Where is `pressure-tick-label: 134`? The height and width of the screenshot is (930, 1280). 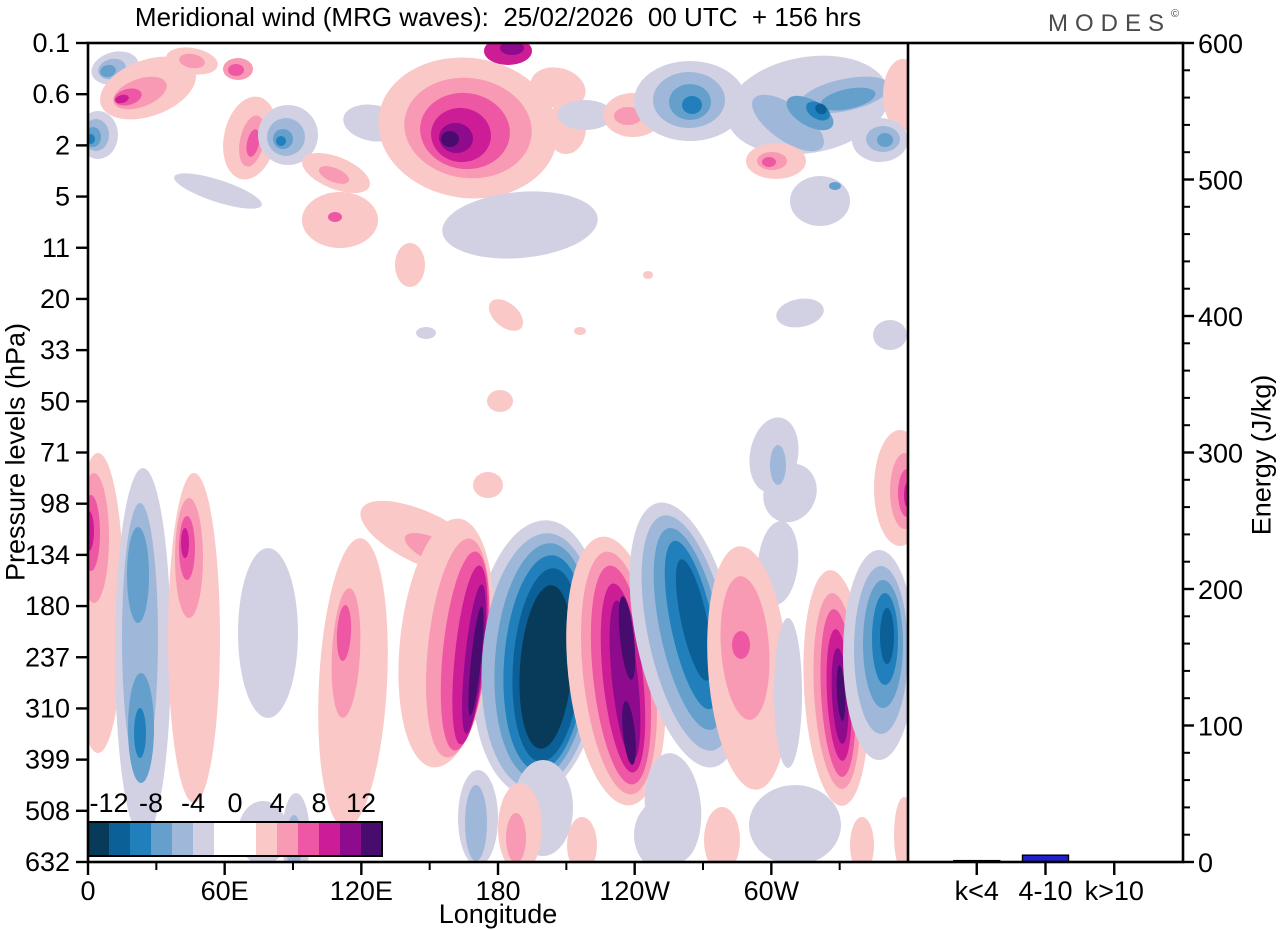 pressure-tick-label: 134 is located at coordinates (47, 555).